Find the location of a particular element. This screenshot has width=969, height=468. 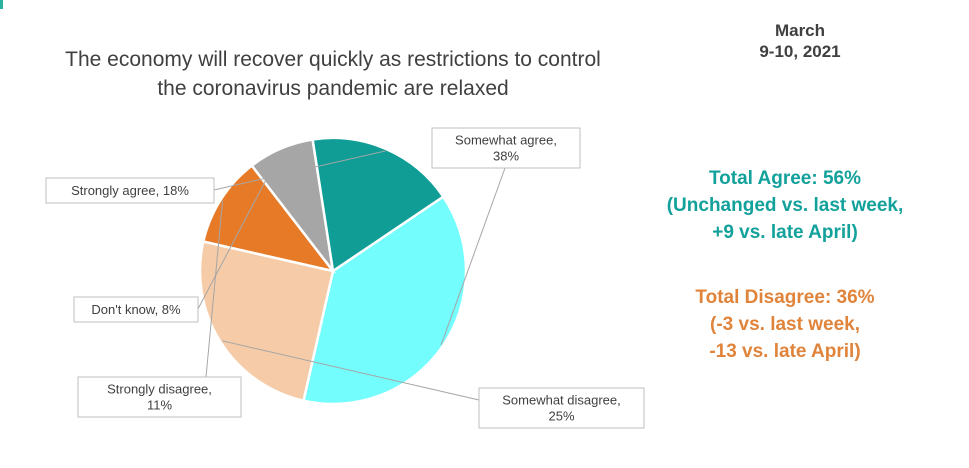

pie-slice-strongly-disagree is located at coordinates (269, 218).